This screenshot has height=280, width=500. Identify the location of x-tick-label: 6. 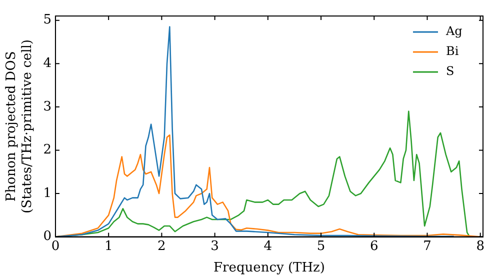
(374, 246).